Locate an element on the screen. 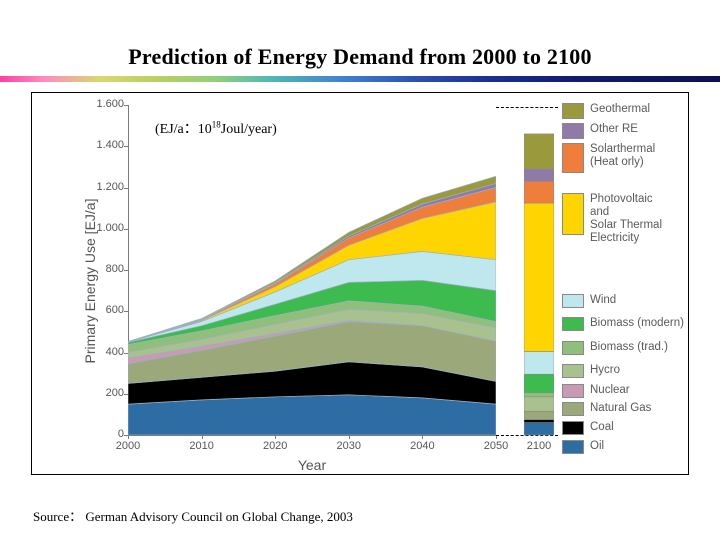 This screenshot has height=540, width=720. legend-item: Biomass (modern) is located at coordinates (623, 324).